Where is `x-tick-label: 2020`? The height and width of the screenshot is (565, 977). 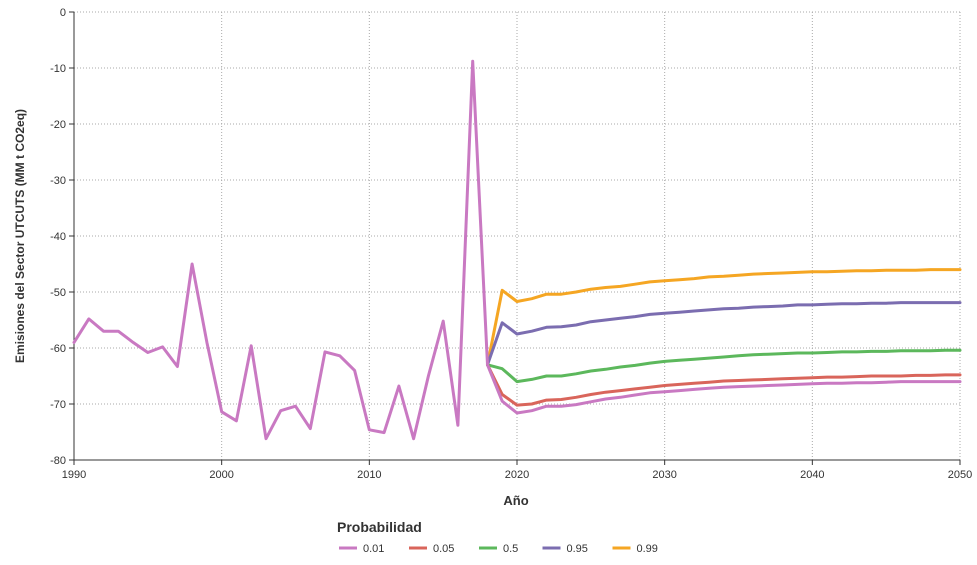
x-tick-label: 2020 is located at coordinates (517, 475).